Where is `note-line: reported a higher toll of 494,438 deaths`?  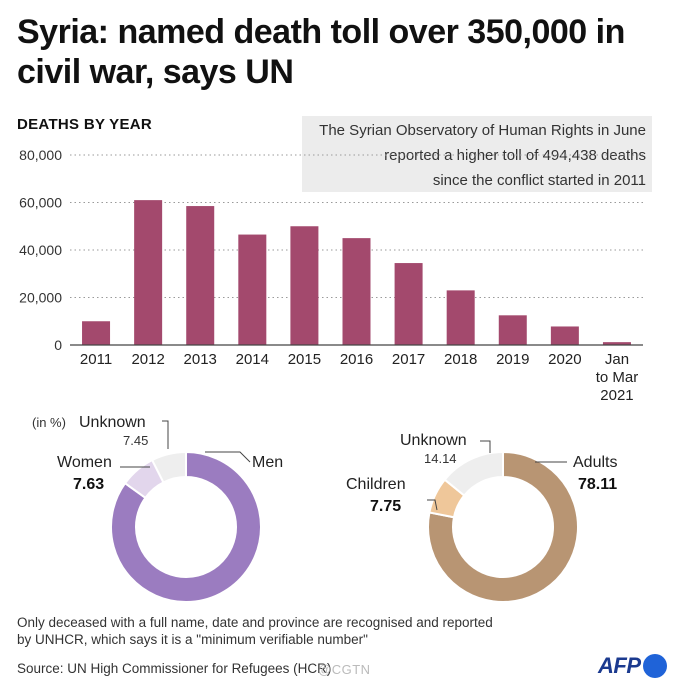 note-line: reported a higher toll of 494,438 deaths is located at coordinates (515, 155).